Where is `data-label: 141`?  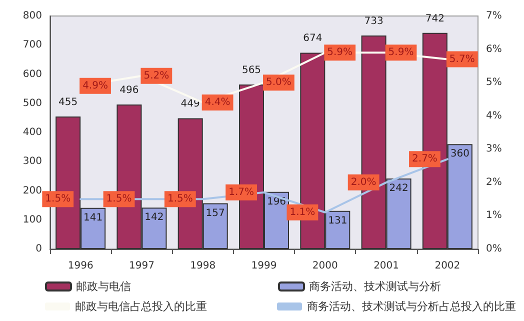 data-label: 141 is located at coordinates (93, 218).